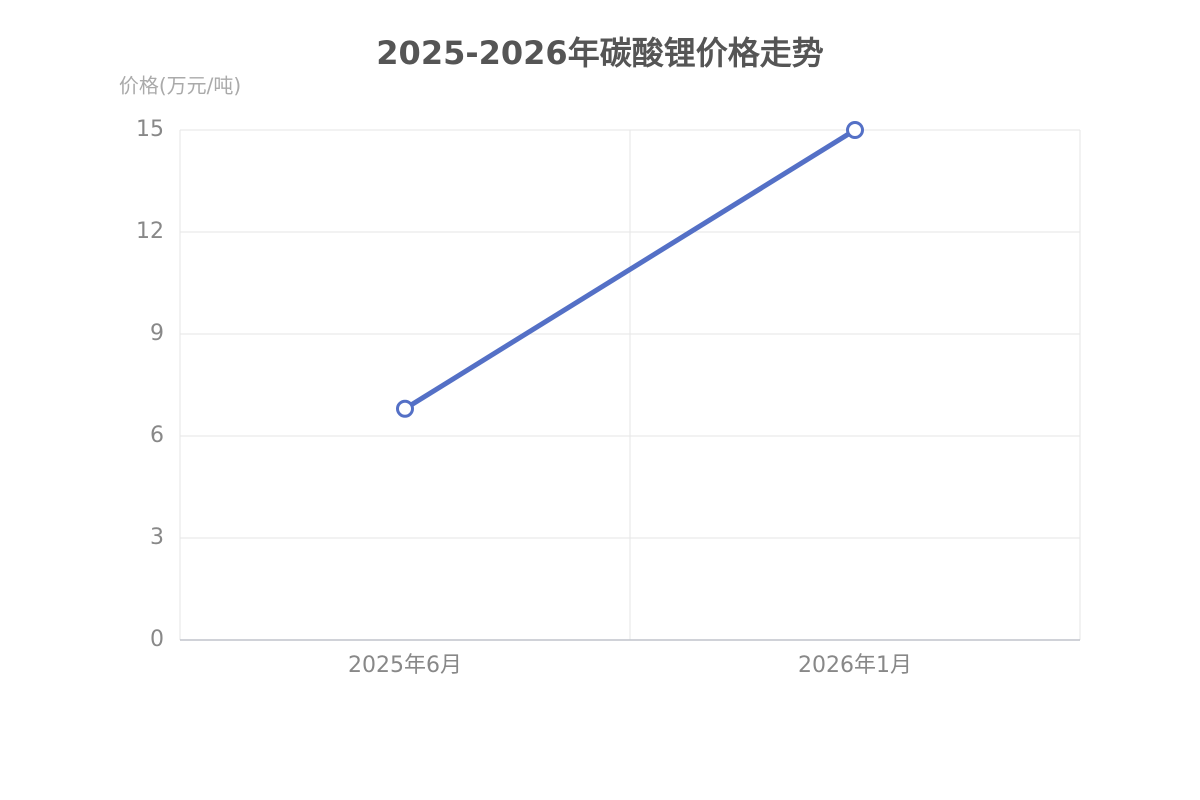 The image size is (1200, 800). What do you see at coordinates (157, 333) in the screenshot?
I see `y-tick-label: 9` at bounding box center [157, 333].